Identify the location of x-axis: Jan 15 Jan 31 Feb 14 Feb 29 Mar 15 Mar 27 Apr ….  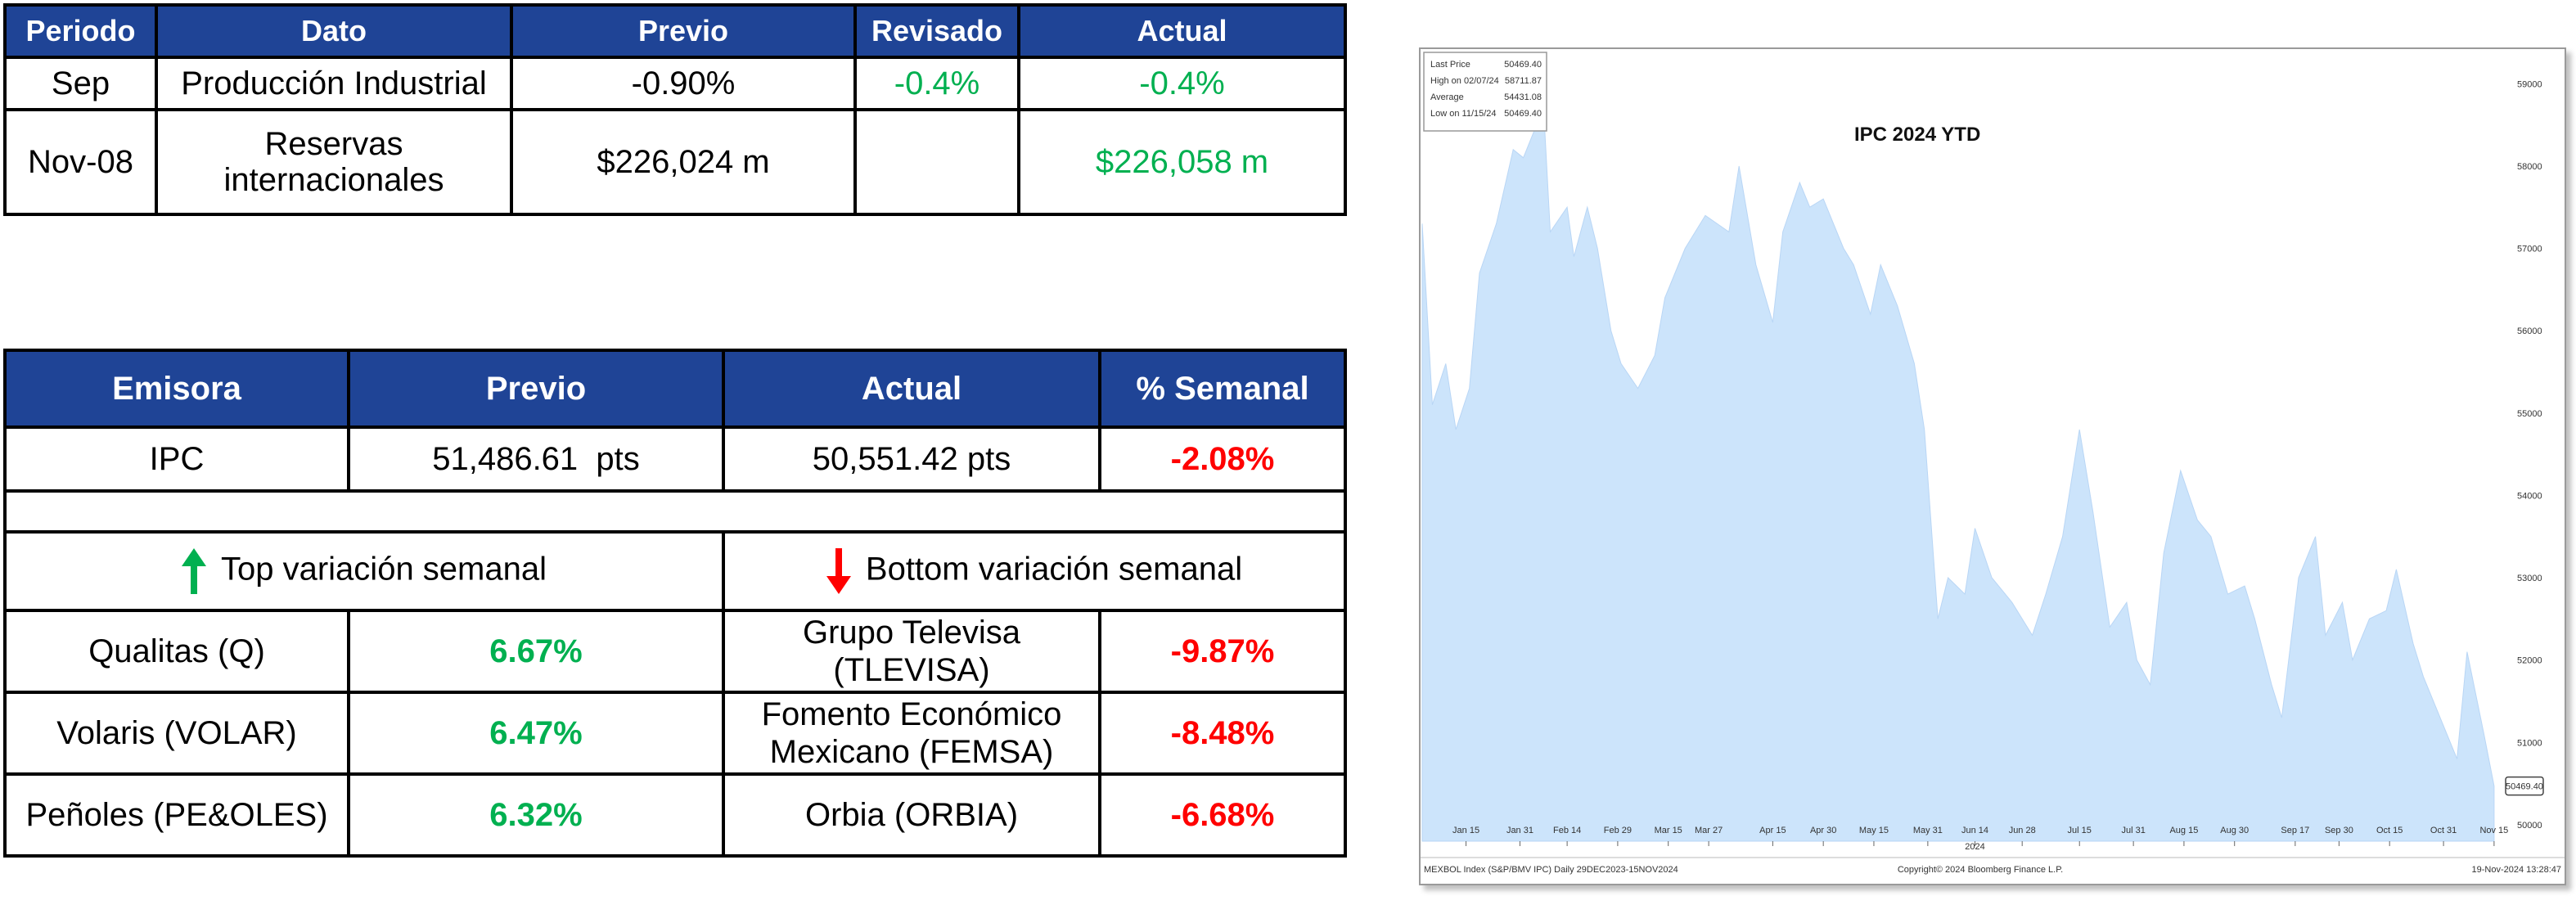
(1980, 839).